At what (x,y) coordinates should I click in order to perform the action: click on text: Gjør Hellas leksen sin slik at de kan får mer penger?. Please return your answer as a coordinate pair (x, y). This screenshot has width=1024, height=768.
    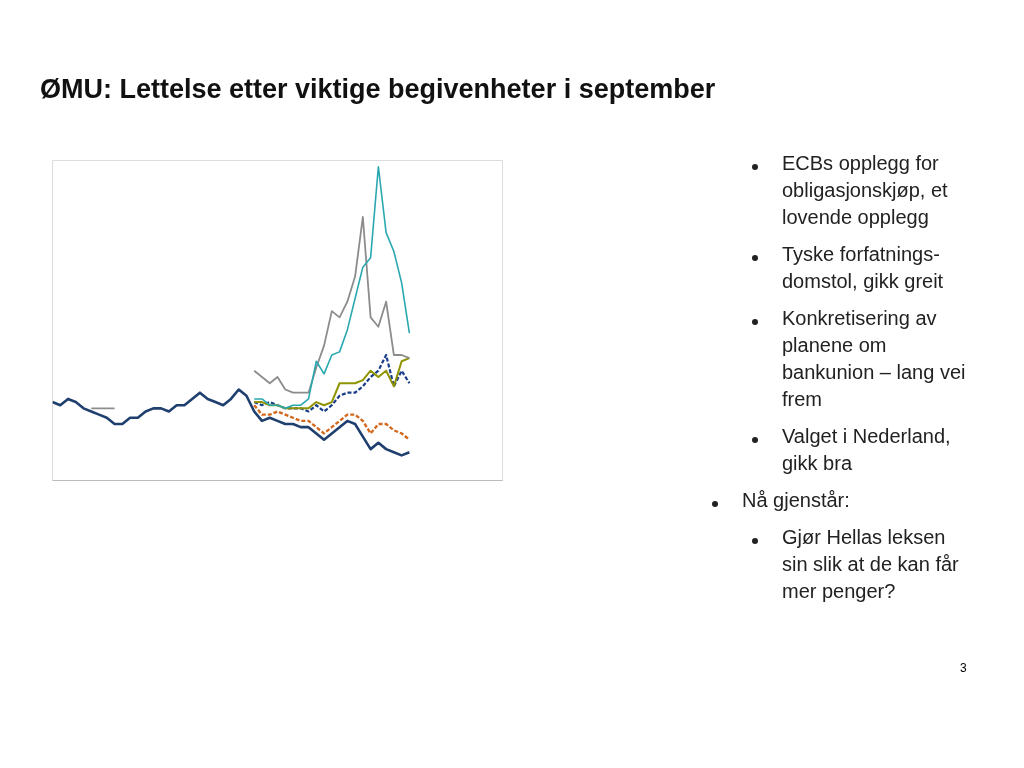
    Looking at the image, I should click on (871, 564).